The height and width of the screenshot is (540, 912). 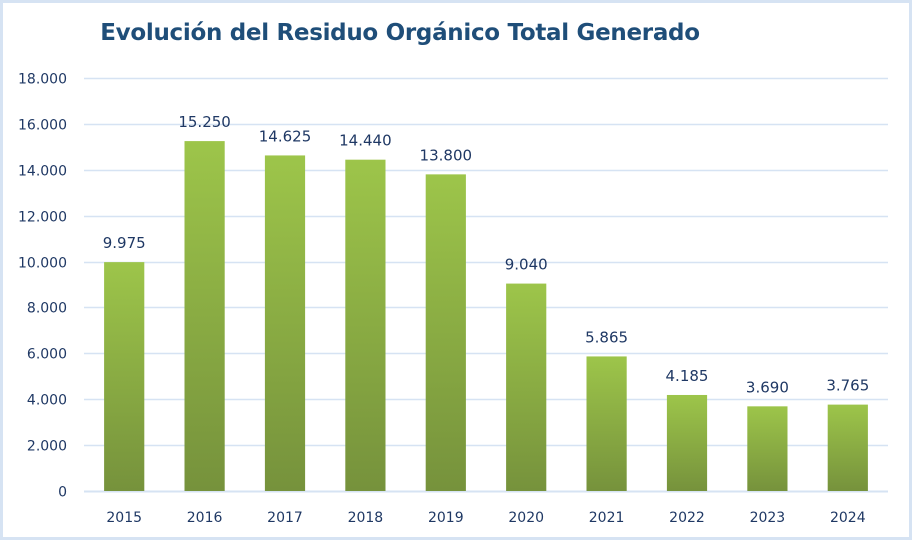 I want to click on x-tick-label: 2023, so click(x=768, y=518).